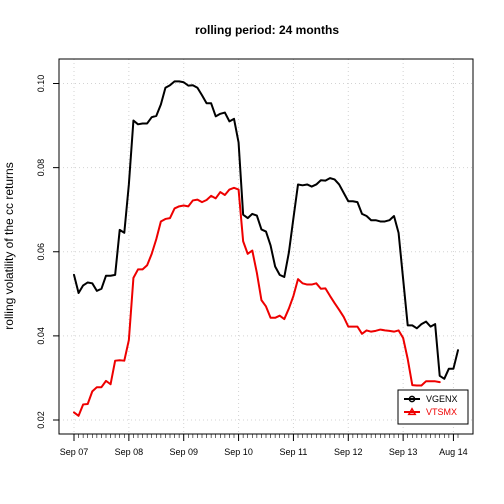 The height and width of the screenshot is (504, 504). What do you see at coordinates (412, 411) in the screenshot?
I see `legend-marker-triangle-icon` at bounding box center [412, 411].